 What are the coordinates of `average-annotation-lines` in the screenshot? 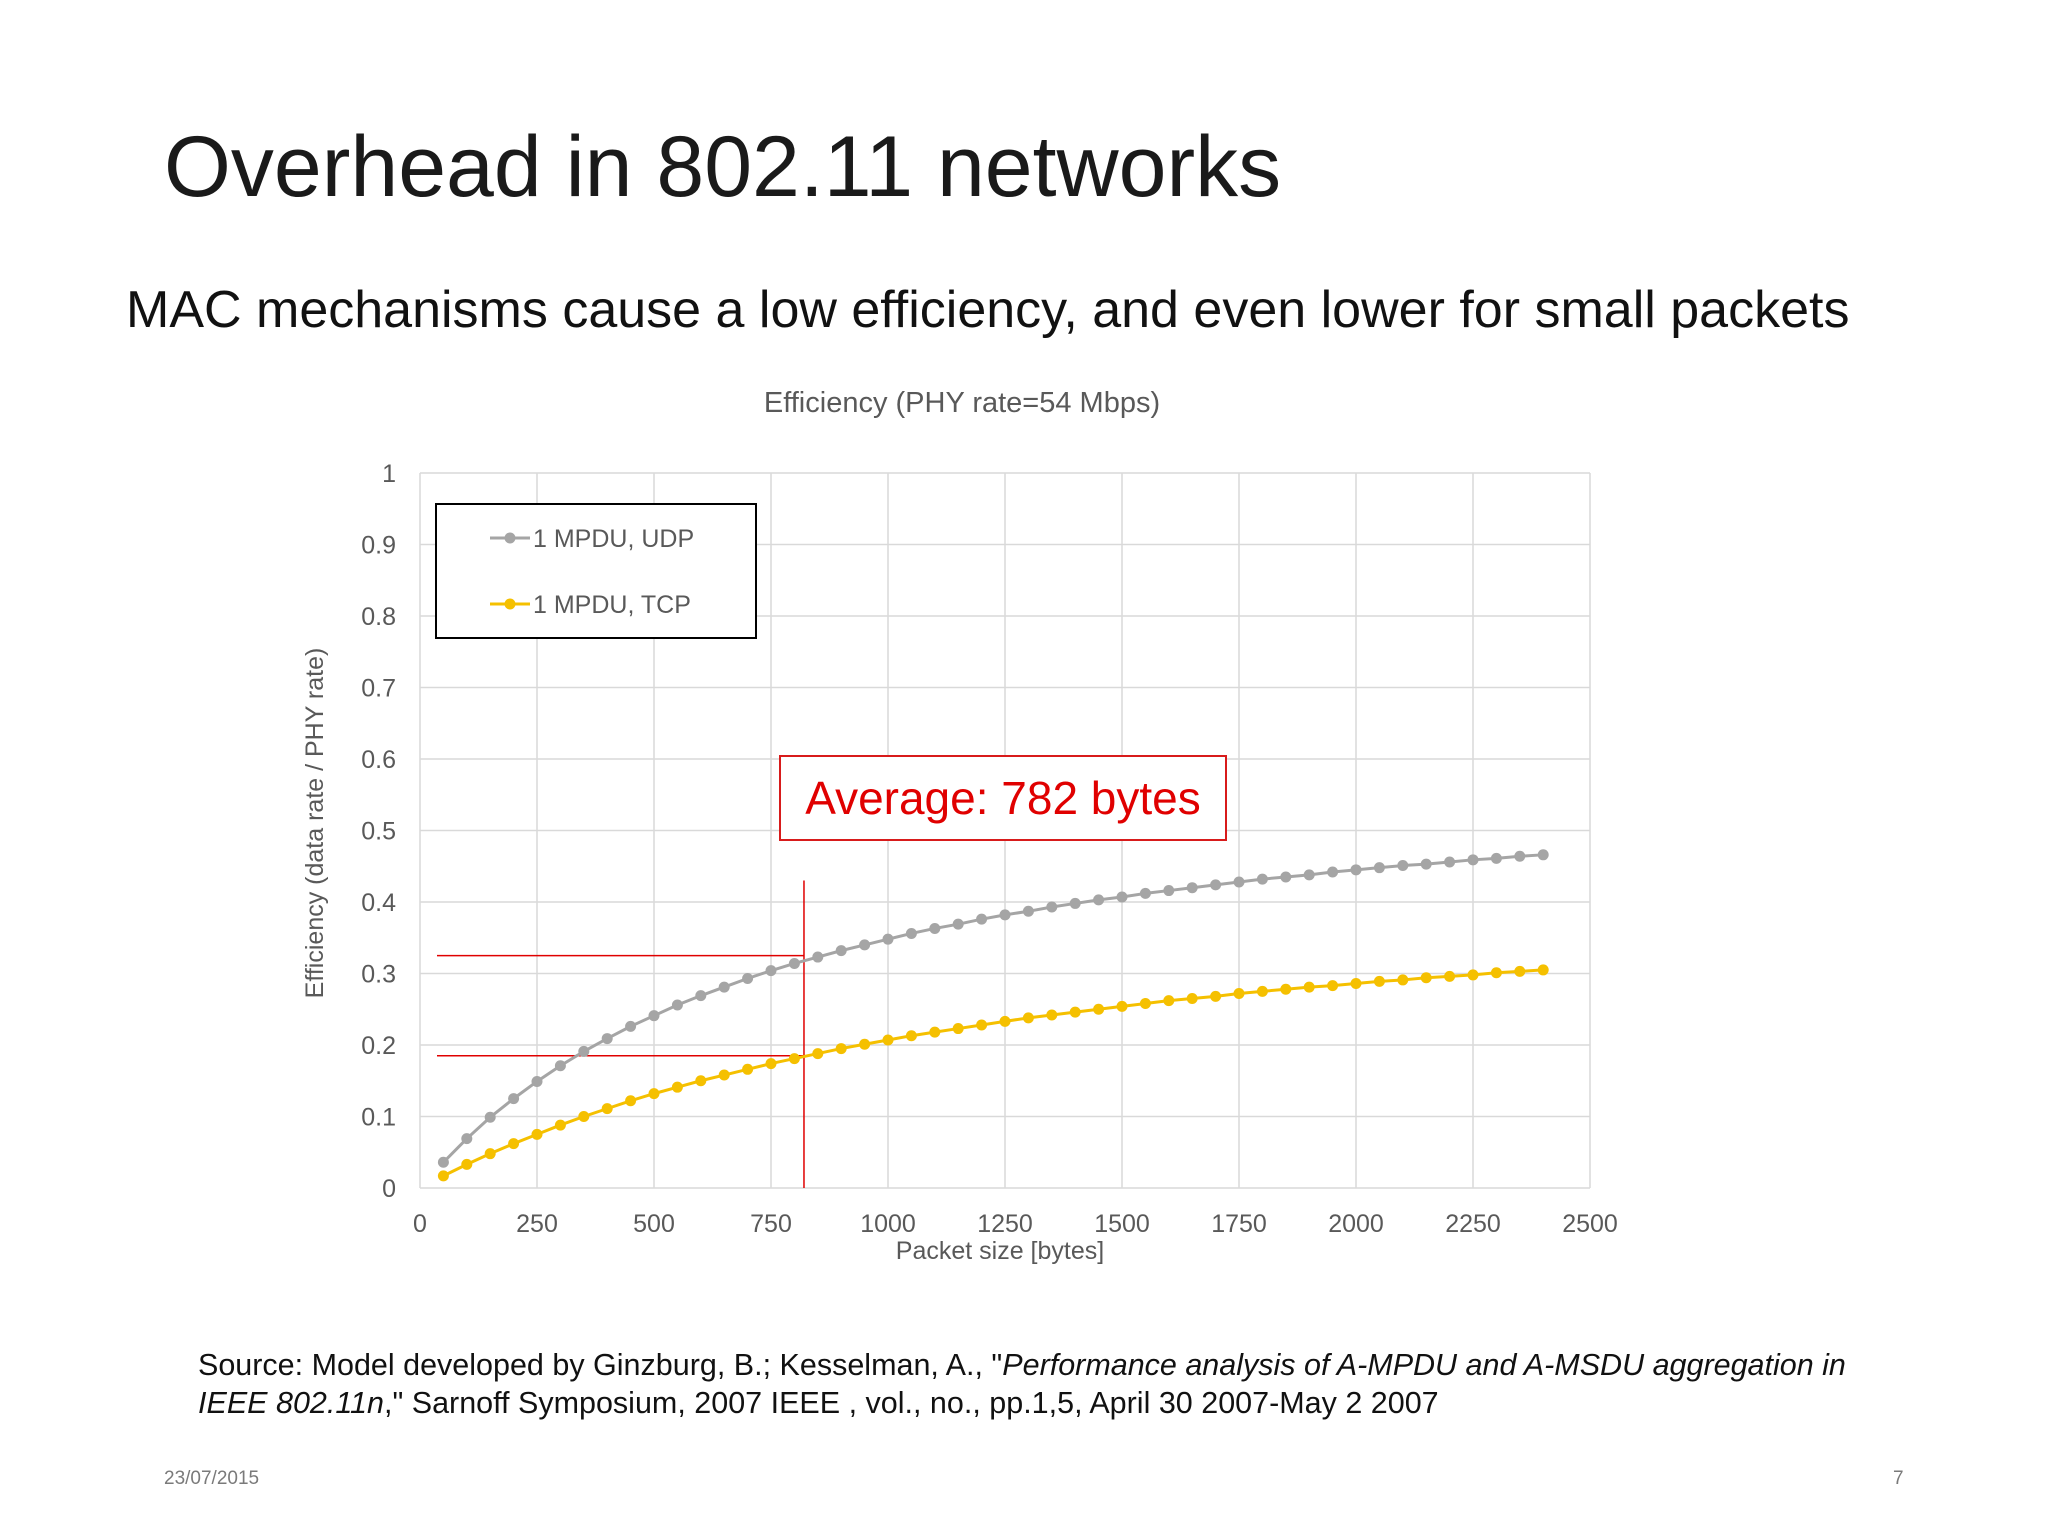 It's located at (621, 1034).